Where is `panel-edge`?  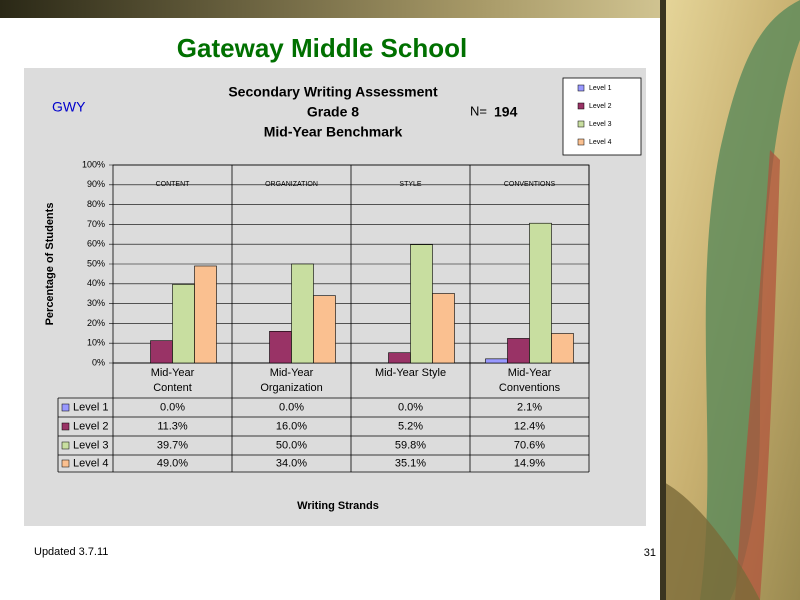 panel-edge is located at coordinates (663, 300).